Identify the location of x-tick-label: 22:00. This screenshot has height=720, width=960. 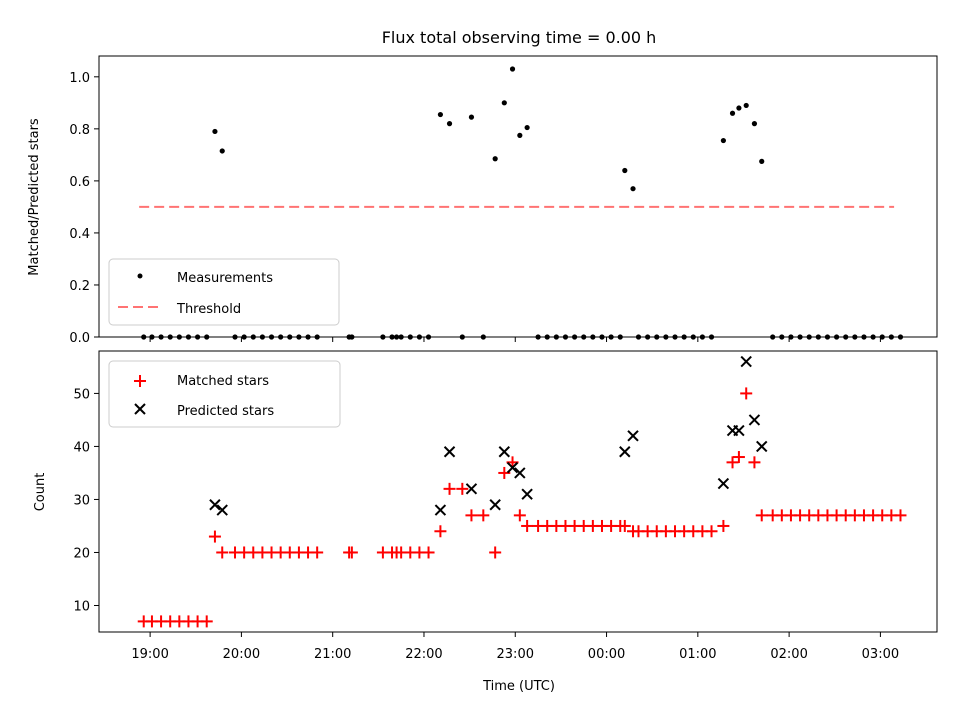
(423, 654).